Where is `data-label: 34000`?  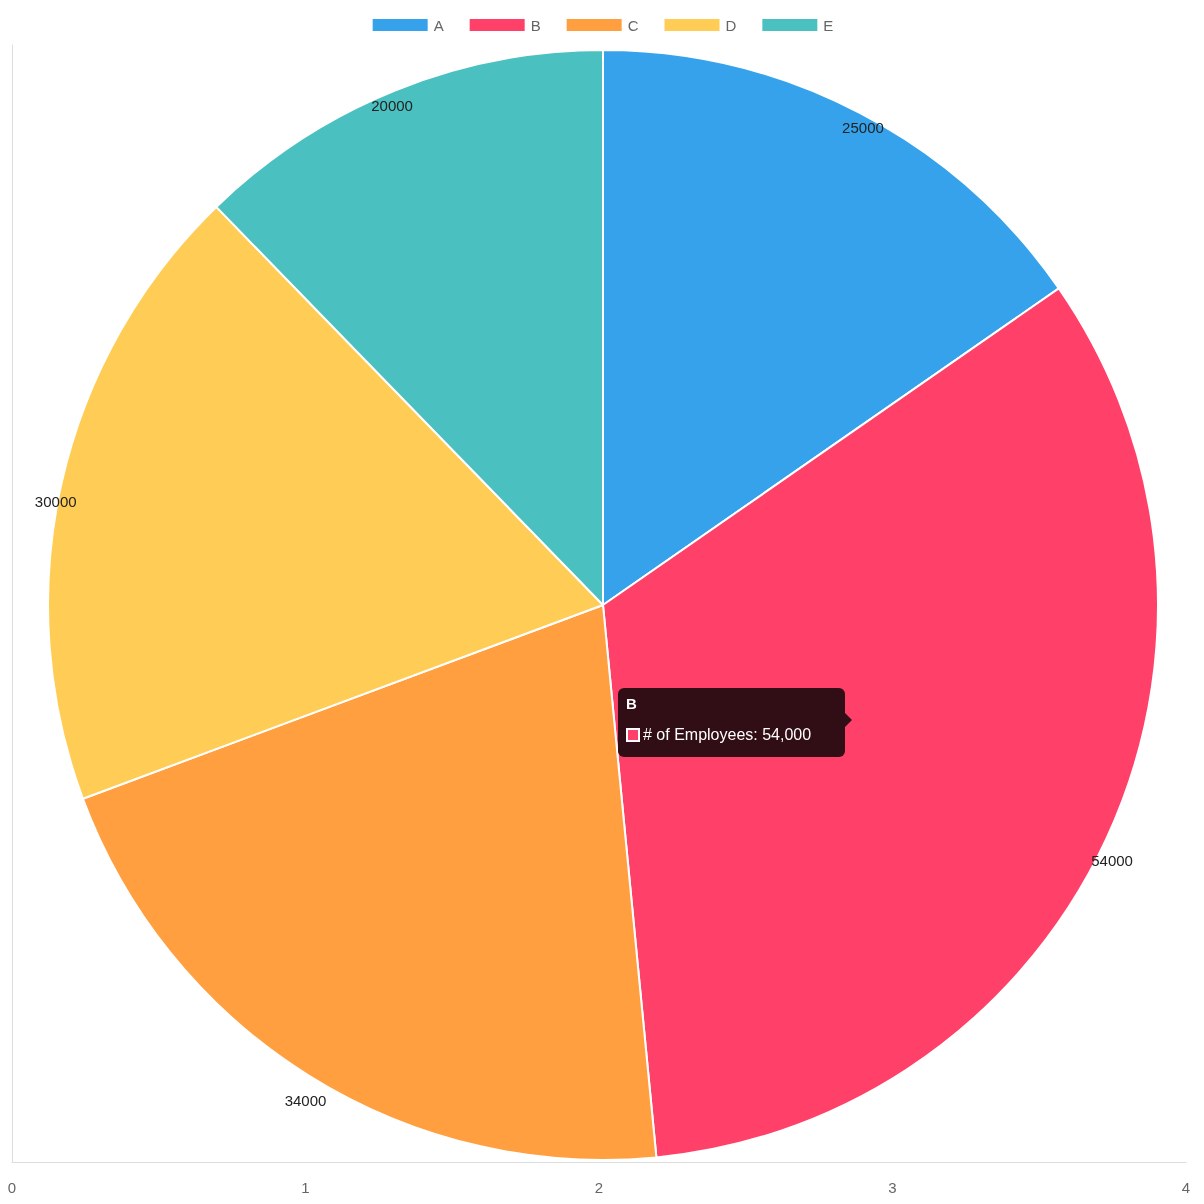 data-label: 34000 is located at coordinates (305, 1101).